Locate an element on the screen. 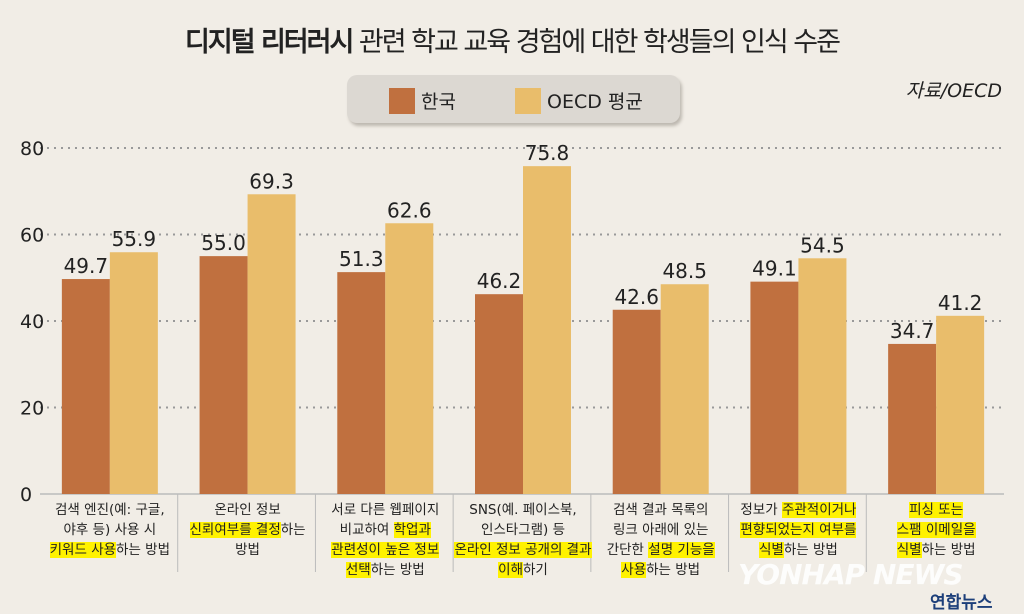  highlighted-text: 편향되었는지 여부를 is located at coordinates (798, 530).